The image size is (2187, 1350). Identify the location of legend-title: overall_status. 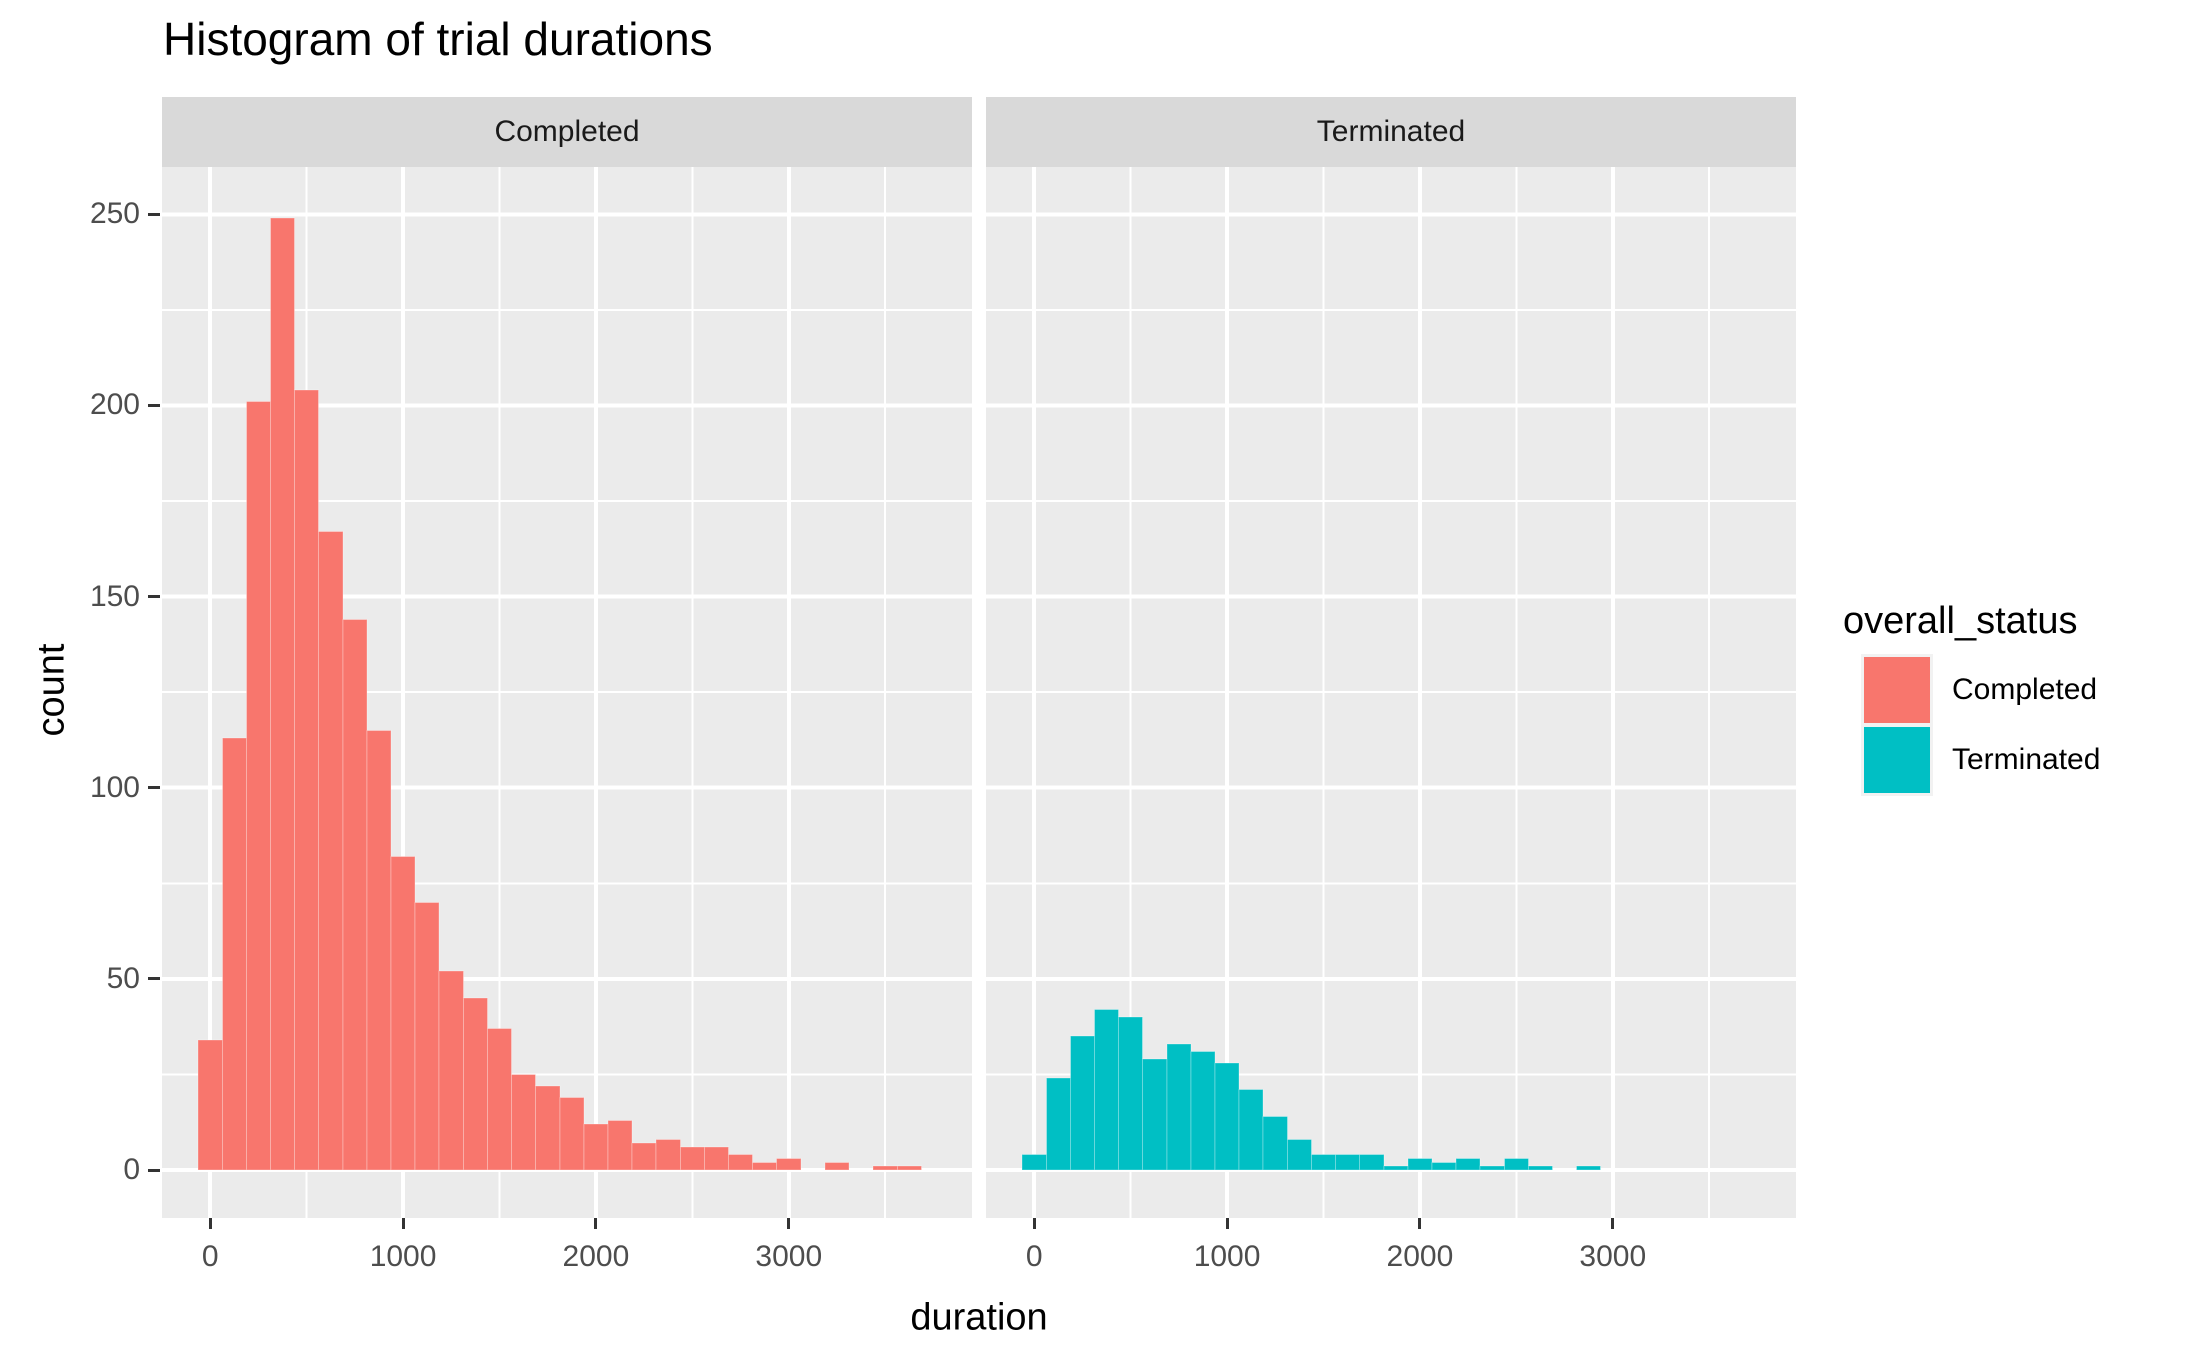
(1960, 621).